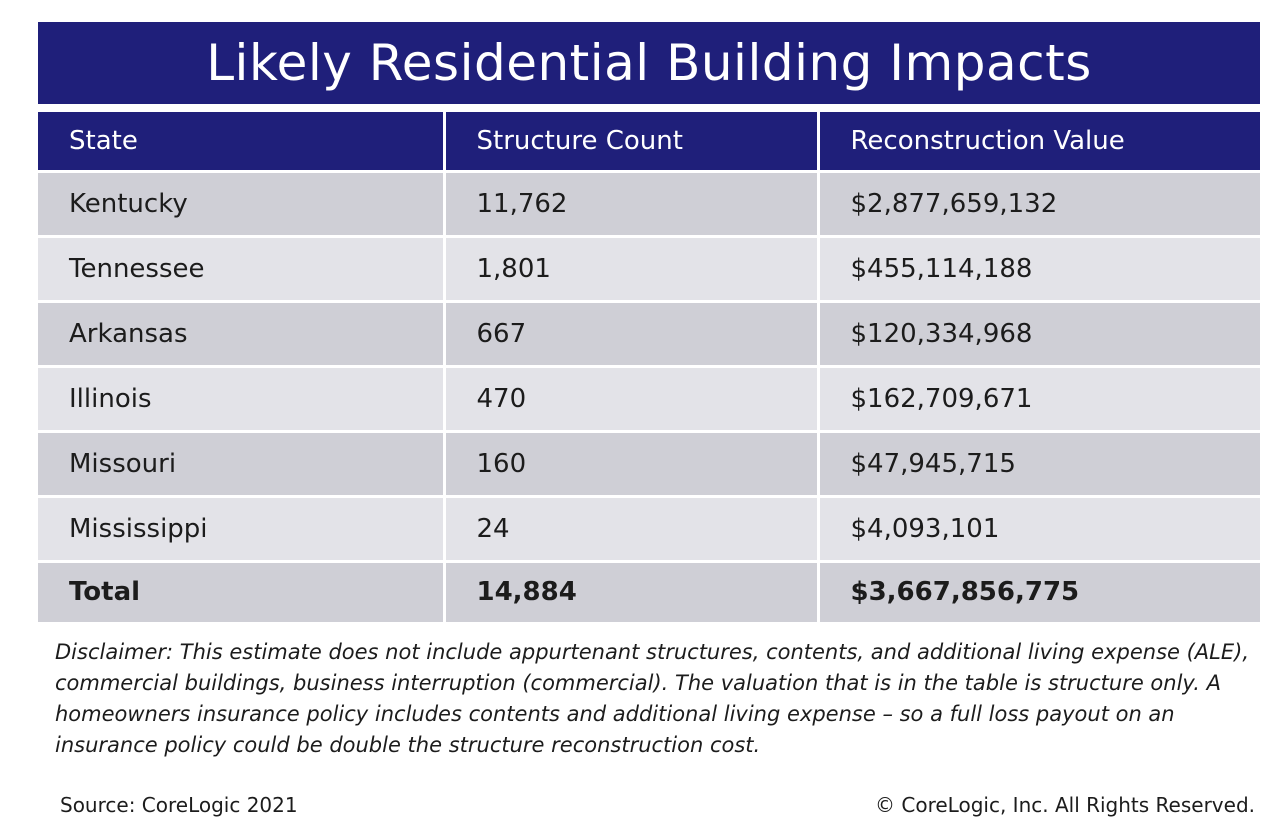 This screenshot has height=832, width=1284. I want to click on cell-state: Missouri, so click(241, 464).